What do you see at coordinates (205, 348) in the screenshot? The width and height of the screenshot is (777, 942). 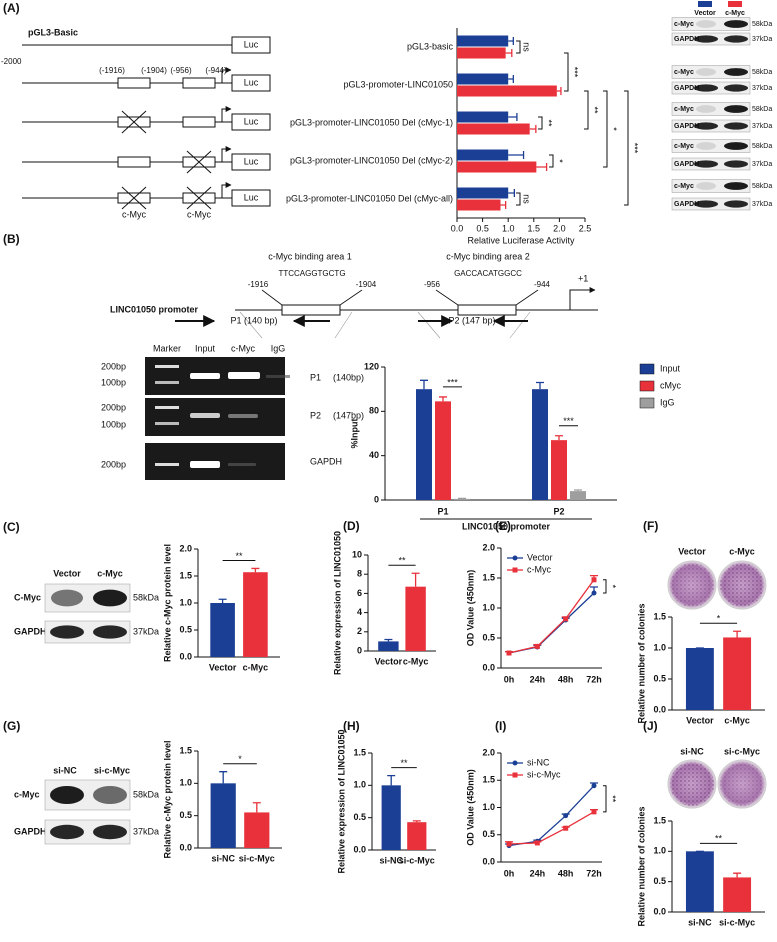 I see `lane-label: Input` at bounding box center [205, 348].